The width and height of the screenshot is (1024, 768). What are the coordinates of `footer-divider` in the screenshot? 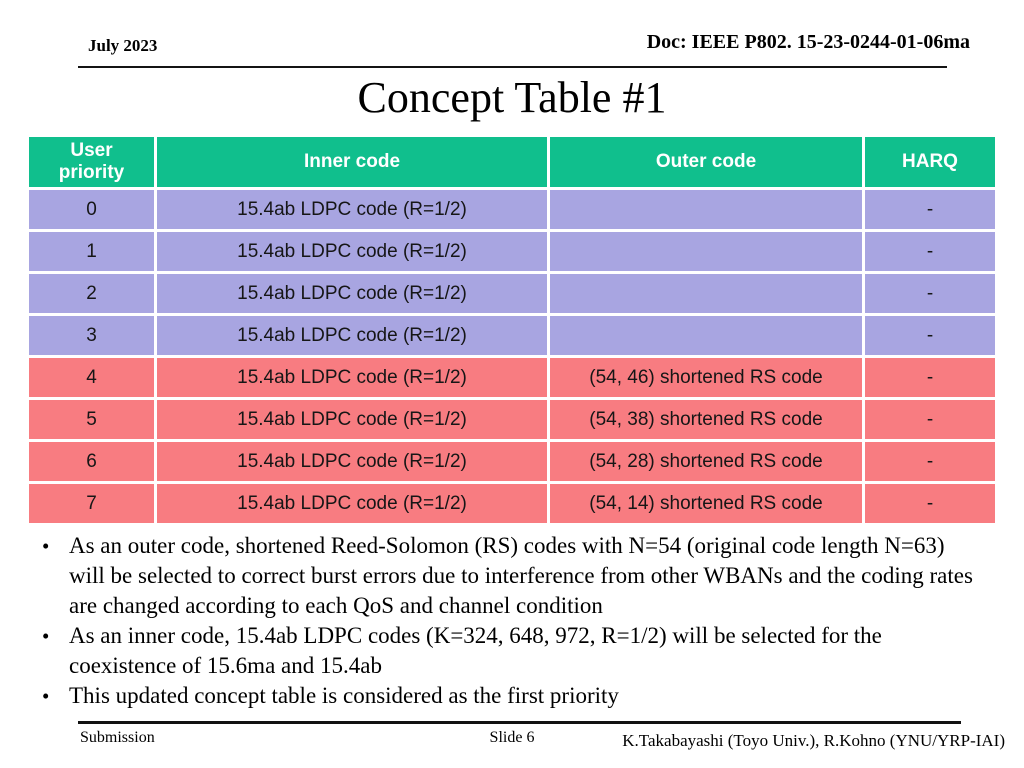 It's located at (519, 722).